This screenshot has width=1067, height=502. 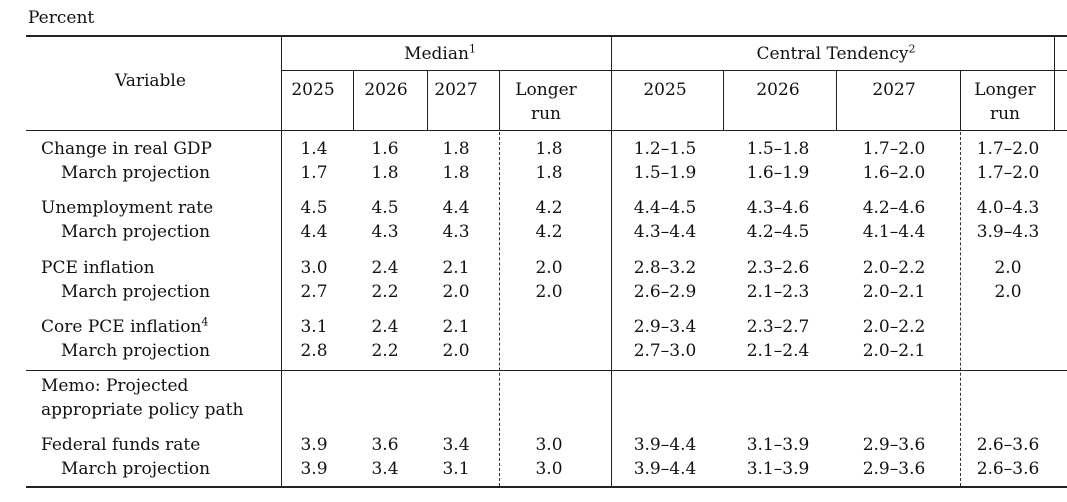 I want to click on header-divider-c1, so click(x=723, y=100).